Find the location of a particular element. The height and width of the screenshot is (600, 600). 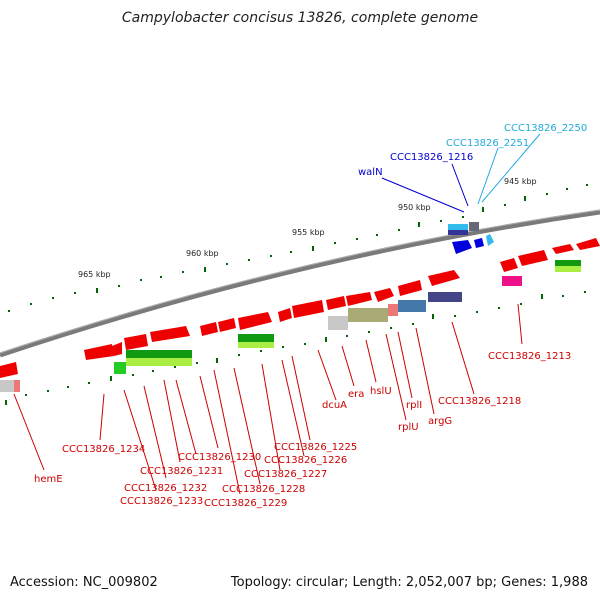

gene-label-ccc1234: CCC13826_1234 is located at coordinates (103, 449).